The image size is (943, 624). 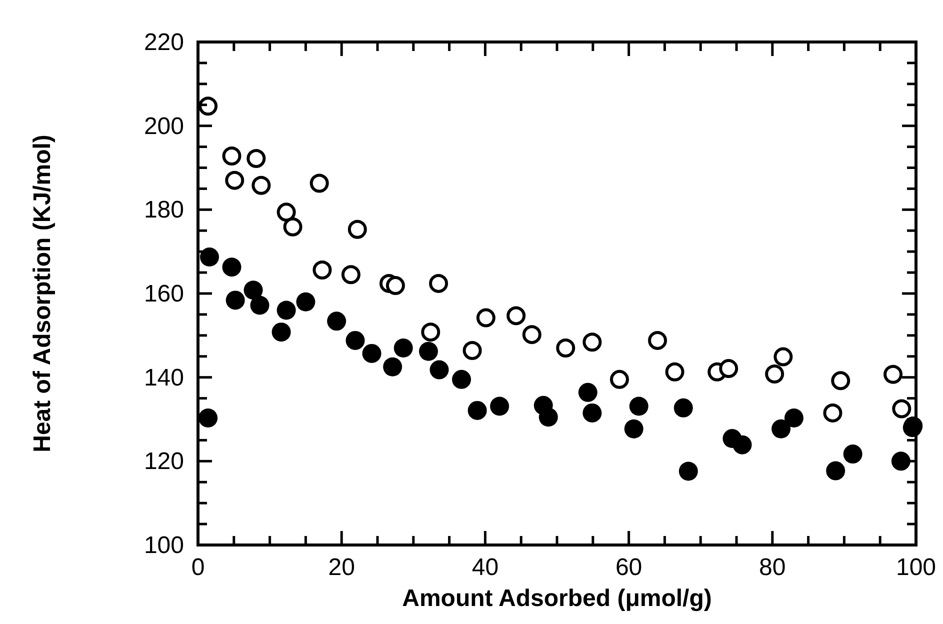 I want to click on x-axis-title: Amount Adsorbed (μmol/g), so click(x=557, y=598).